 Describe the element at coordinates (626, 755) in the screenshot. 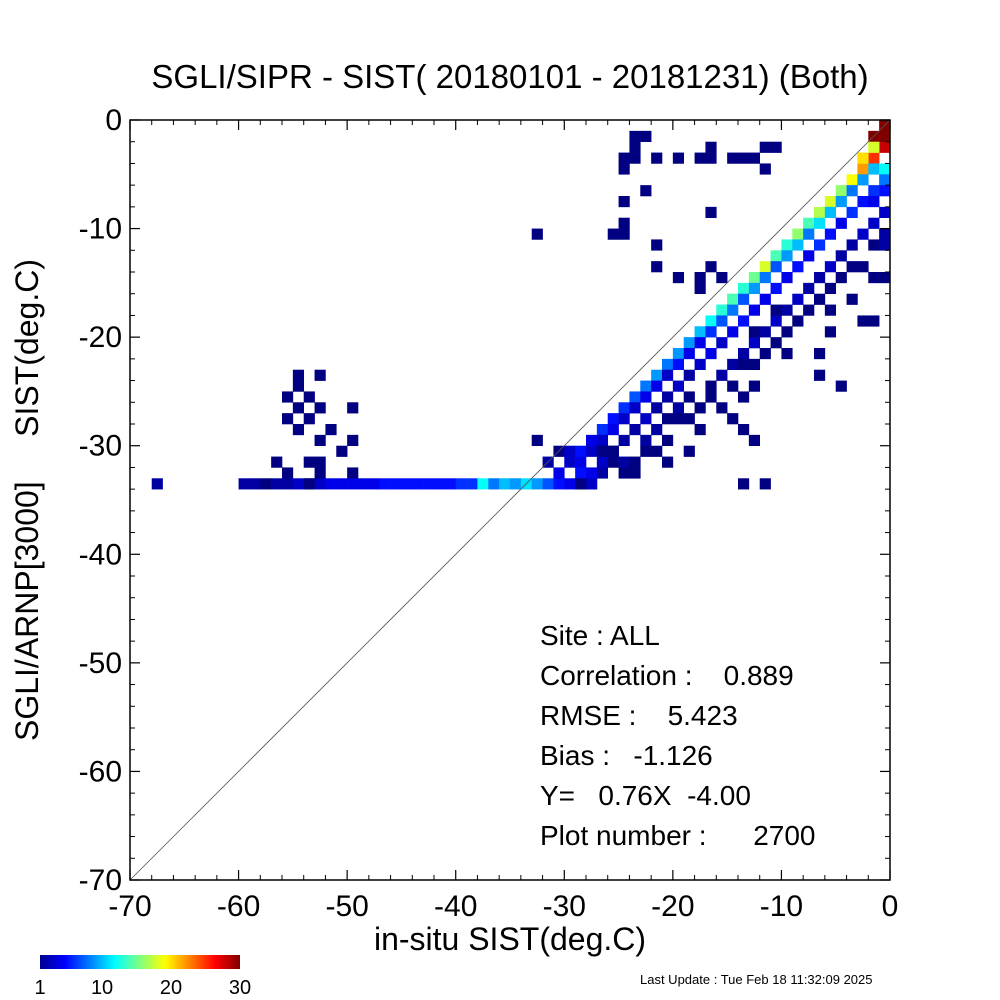

I see `stat-bias: Bias : -1.126` at that location.